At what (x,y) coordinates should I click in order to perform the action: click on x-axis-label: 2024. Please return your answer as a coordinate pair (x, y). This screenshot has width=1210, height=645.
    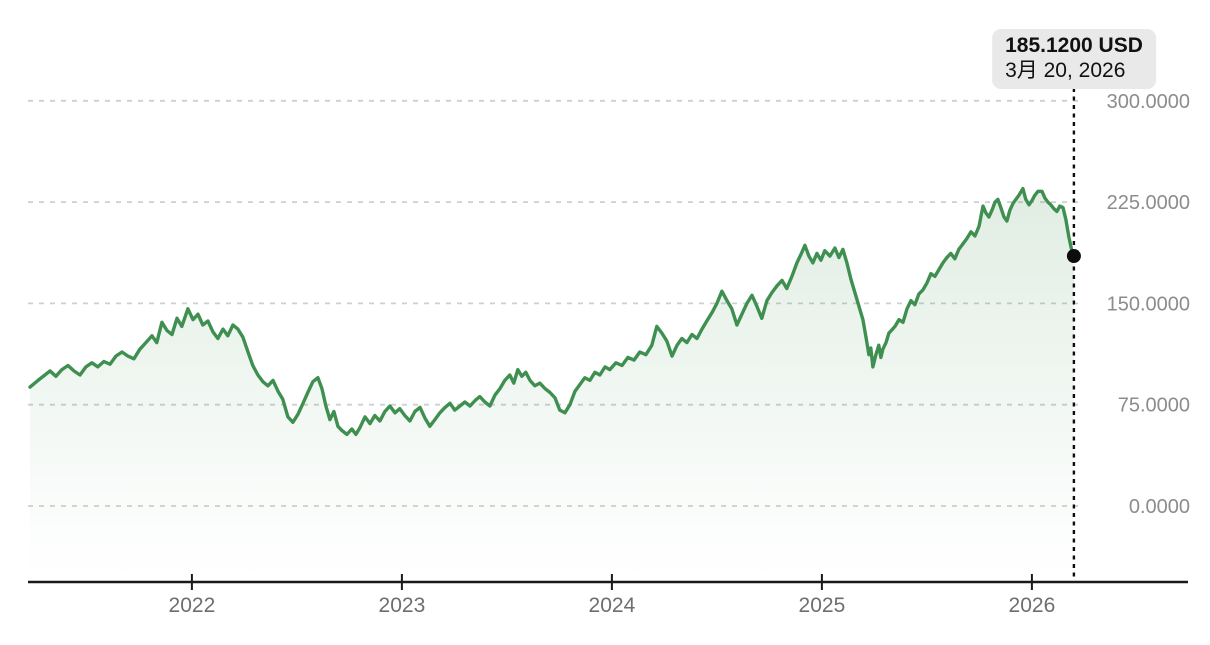
    Looking at the image, I should click on (612, 605).